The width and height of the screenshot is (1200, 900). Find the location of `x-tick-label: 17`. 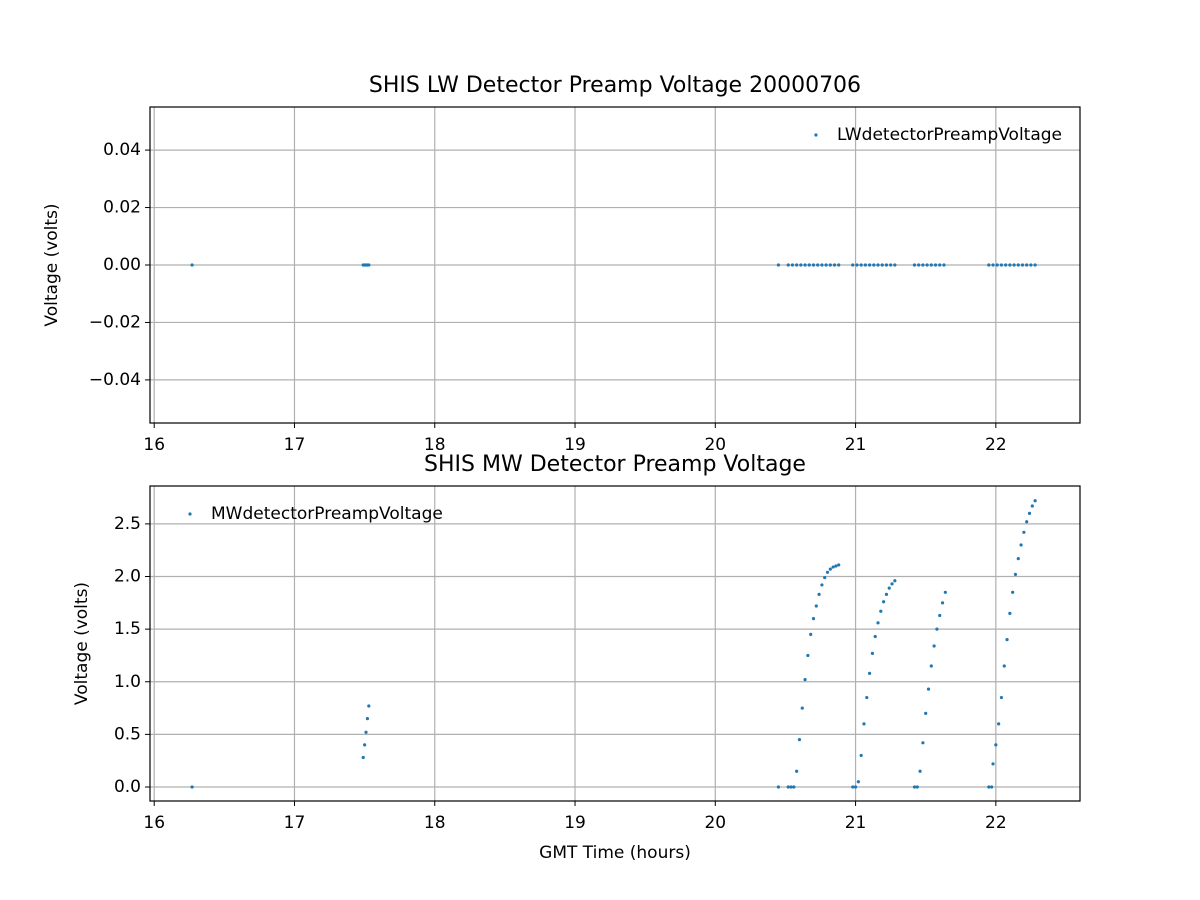

x-tick-label: 17 is located at coordinates (295, 823).